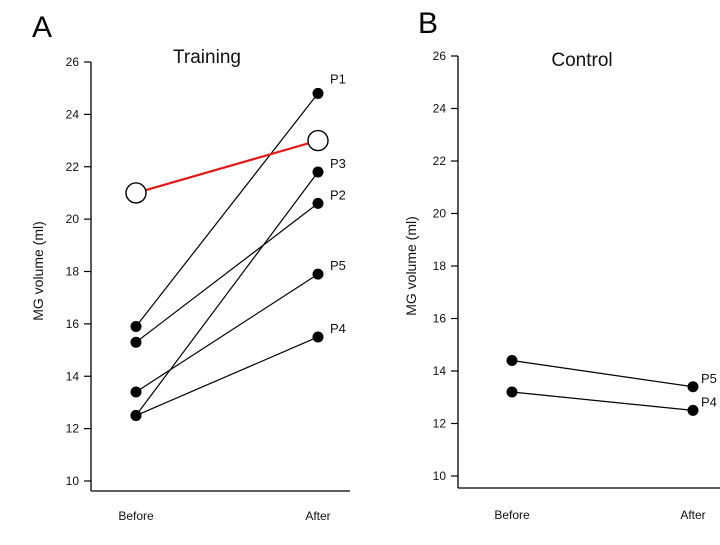  I want to click on series-label: P2, so click(338, 194).